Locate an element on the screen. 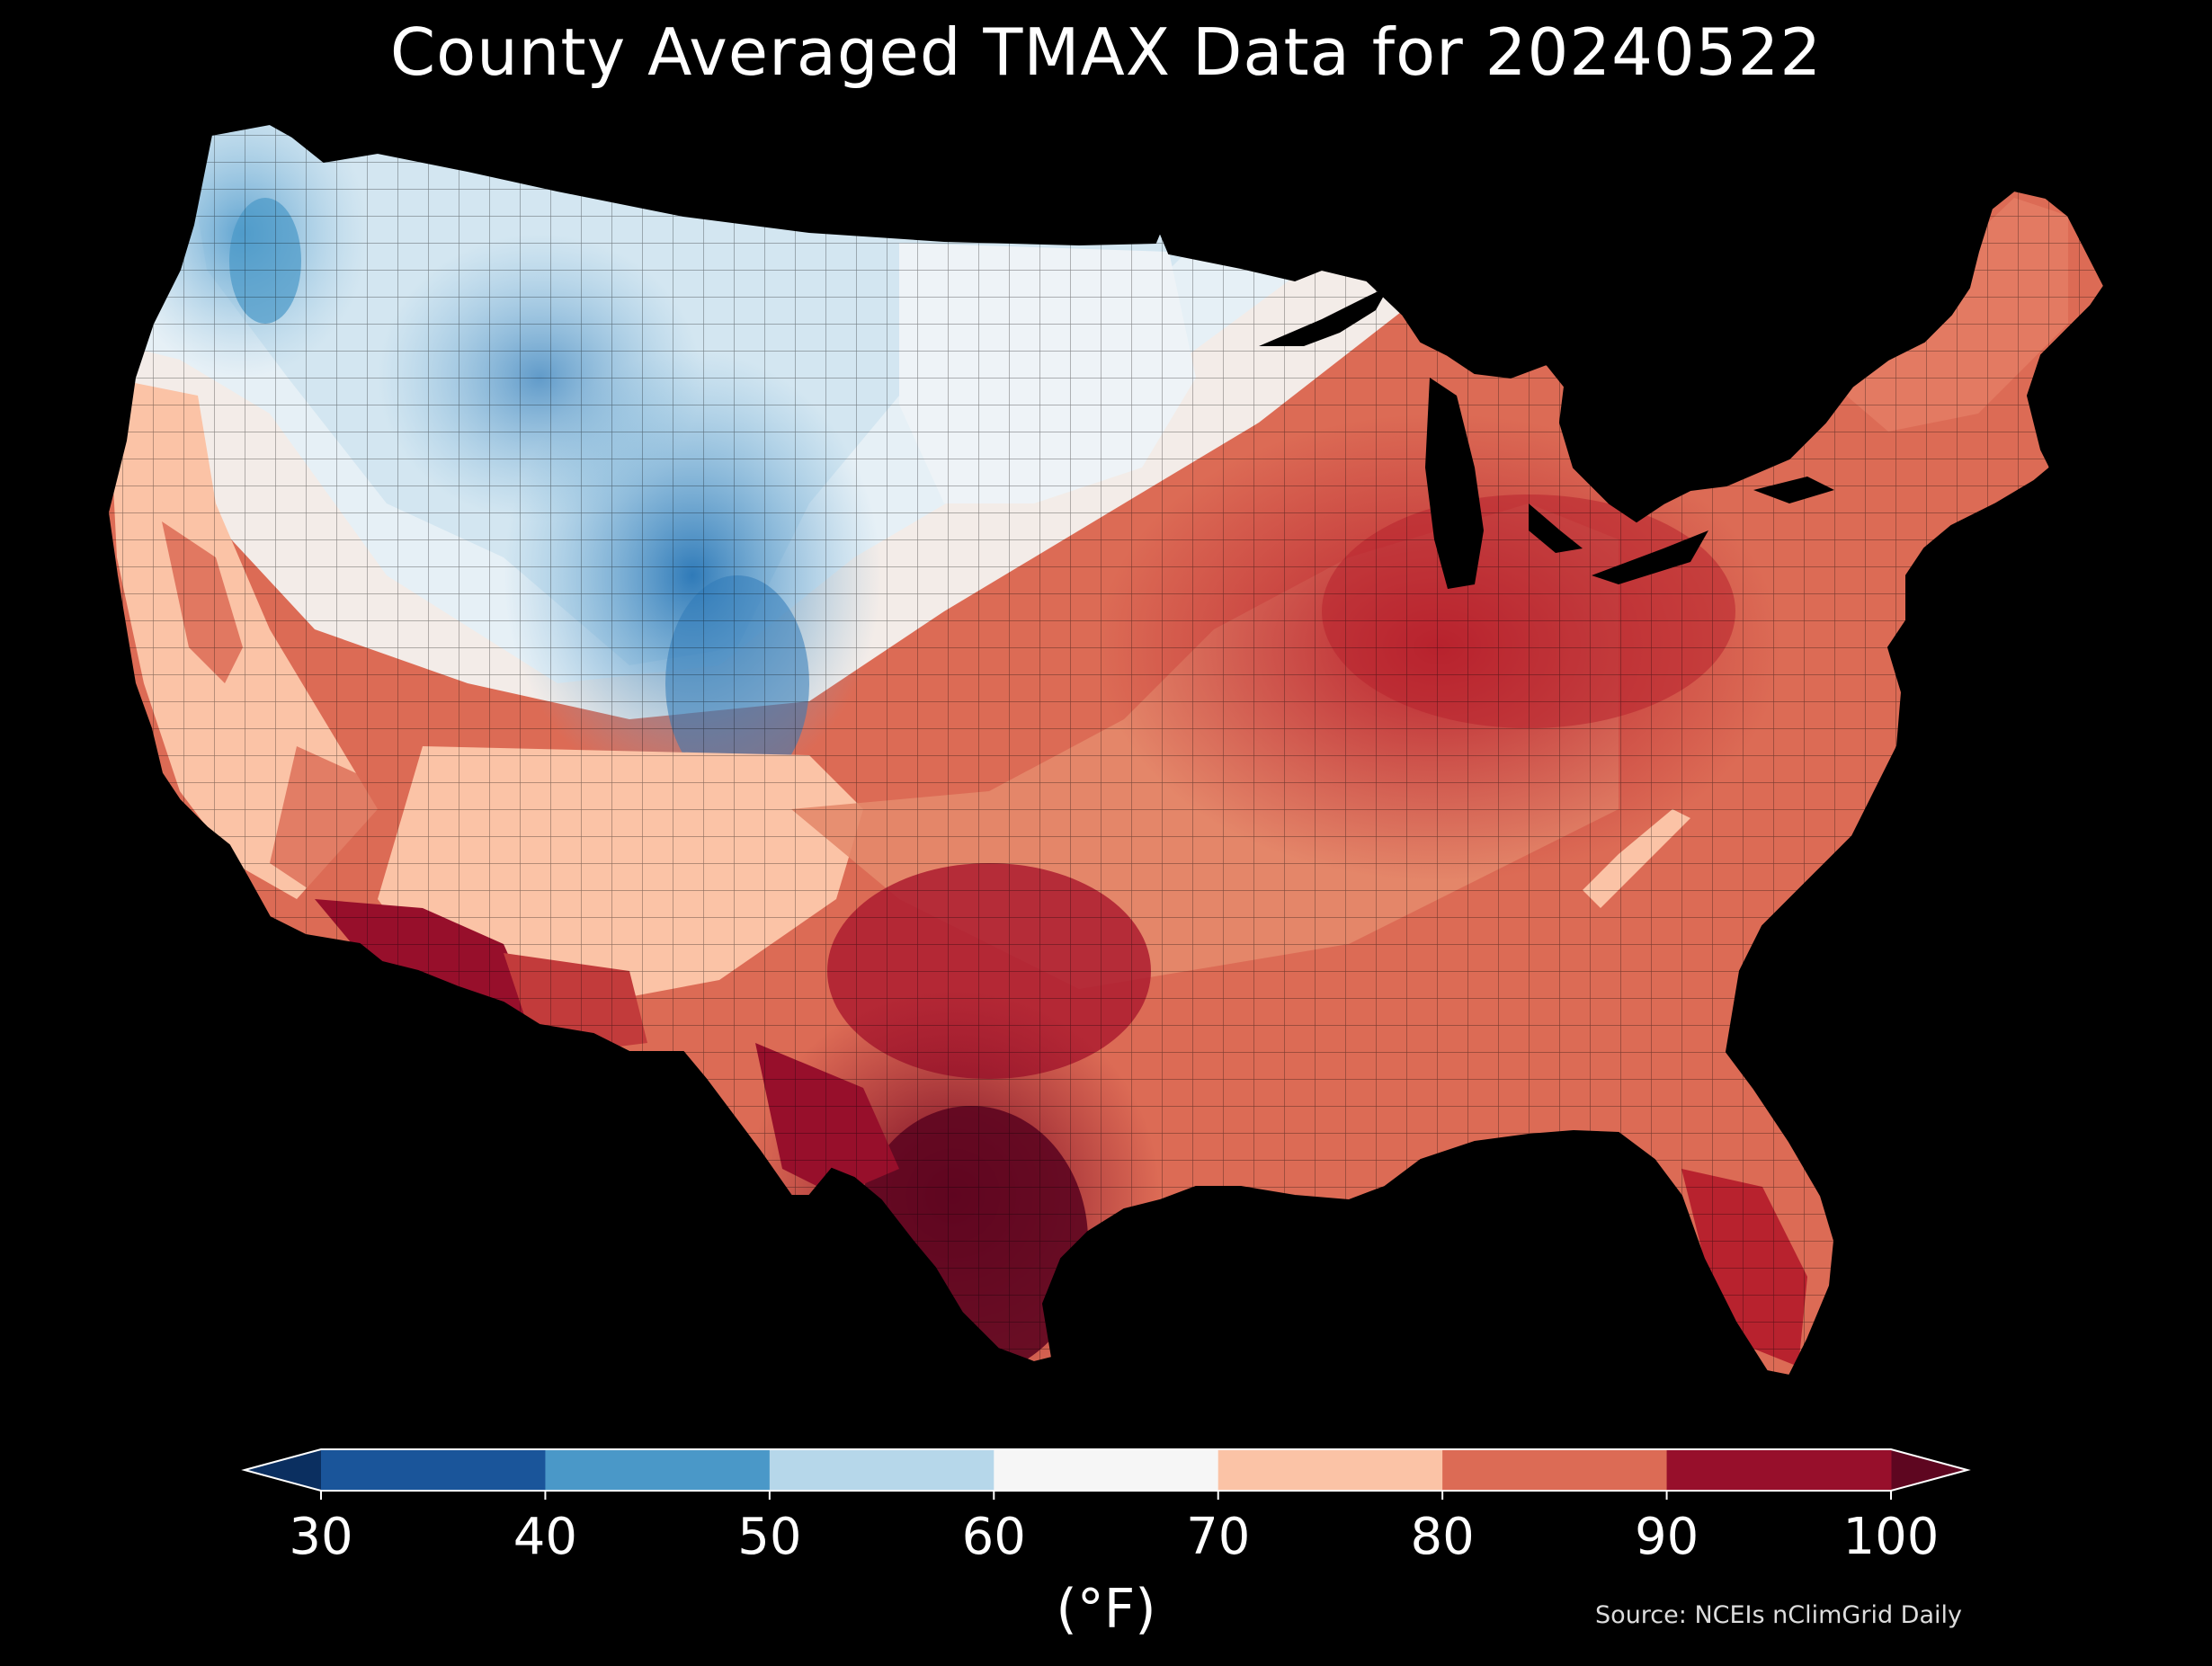 The image size is (2212, 1666). source-note: Source: NCEIs nClimGrid Daily is located at coordinates (1778, 1615).